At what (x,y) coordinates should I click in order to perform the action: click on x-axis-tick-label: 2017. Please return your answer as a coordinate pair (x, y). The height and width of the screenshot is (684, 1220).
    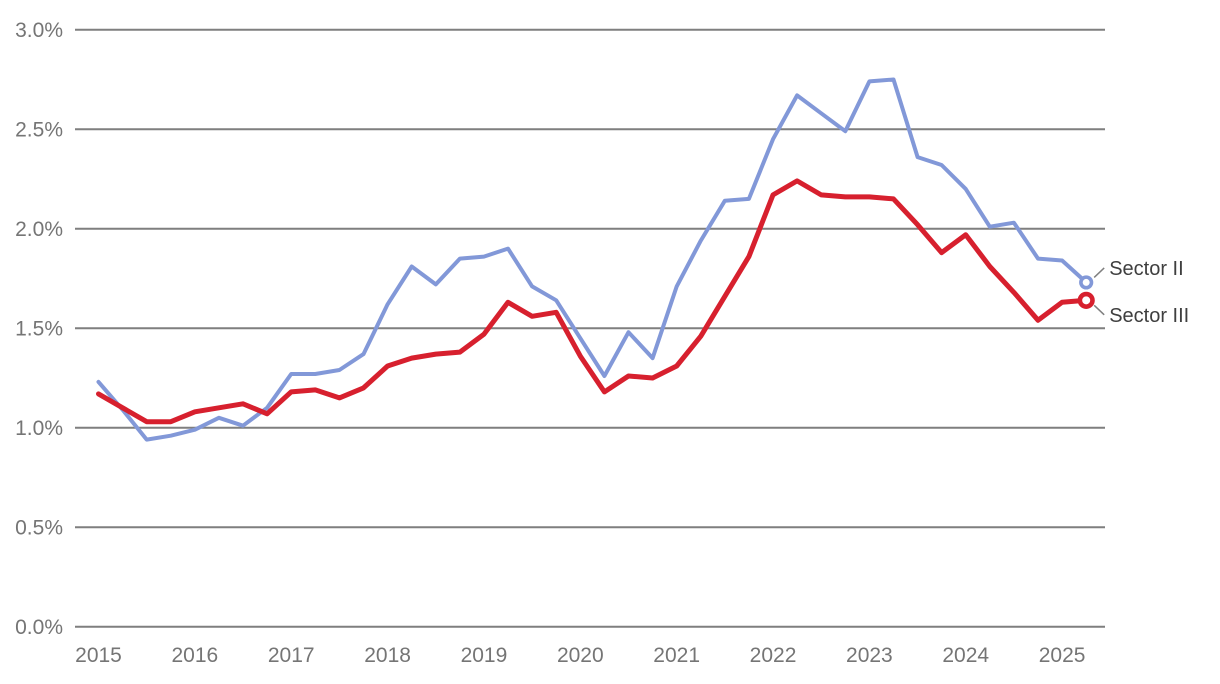
    Looking at the image, I should click on (291, 655).